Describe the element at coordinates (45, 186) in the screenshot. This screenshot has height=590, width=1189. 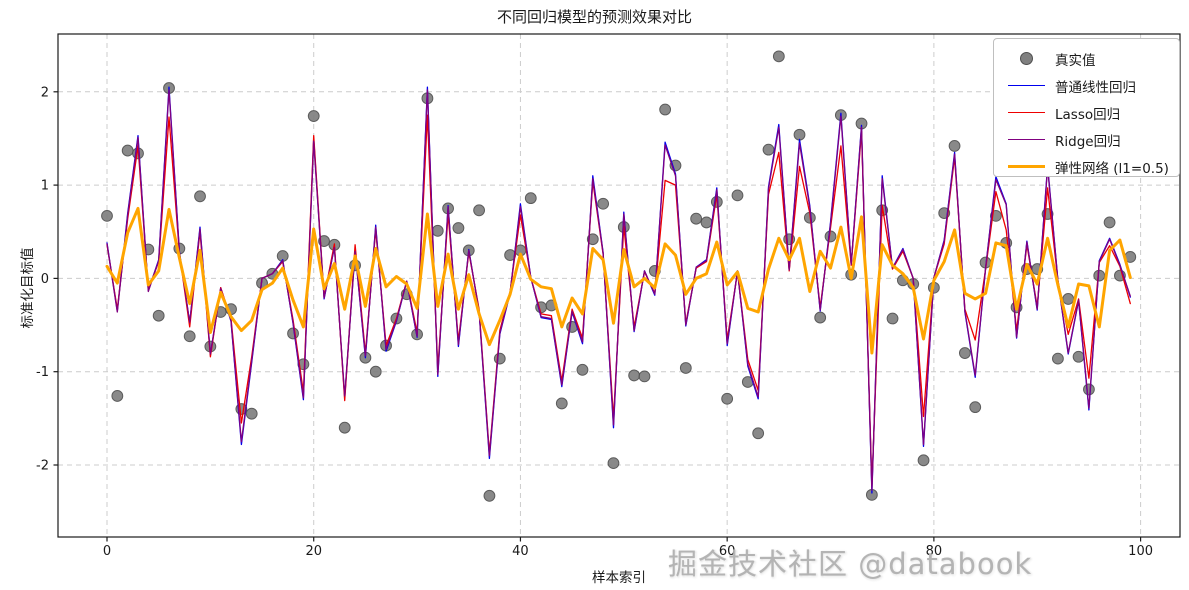
I see `y-tick-label: 1` at that location.